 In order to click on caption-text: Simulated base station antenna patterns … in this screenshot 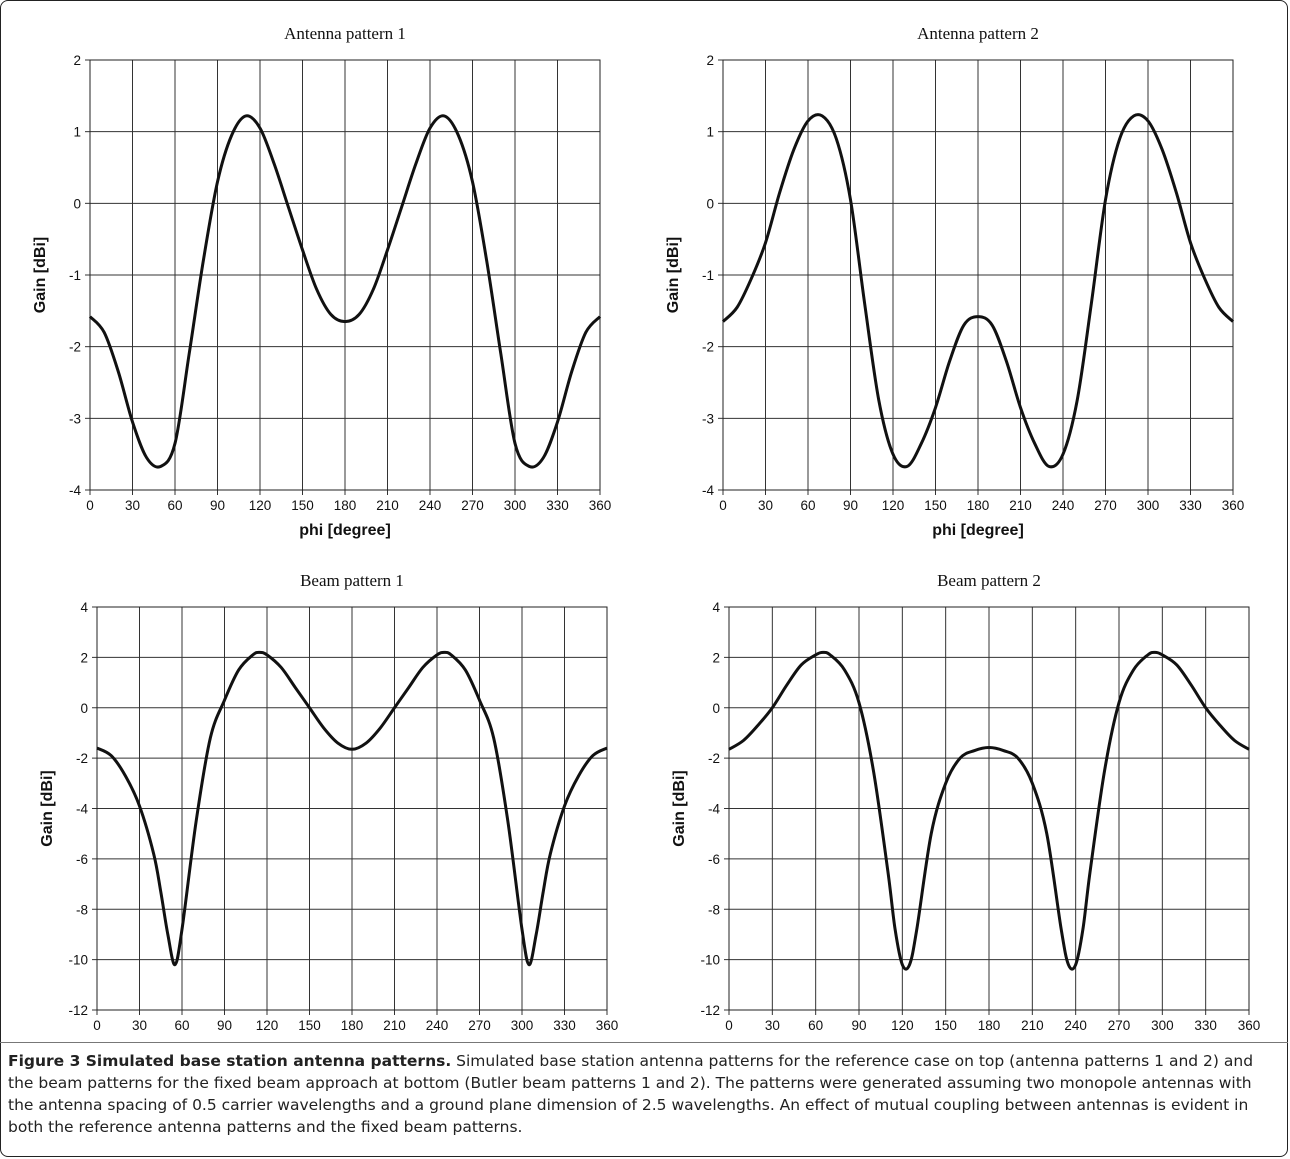, I will do `click(631, 1094)`.